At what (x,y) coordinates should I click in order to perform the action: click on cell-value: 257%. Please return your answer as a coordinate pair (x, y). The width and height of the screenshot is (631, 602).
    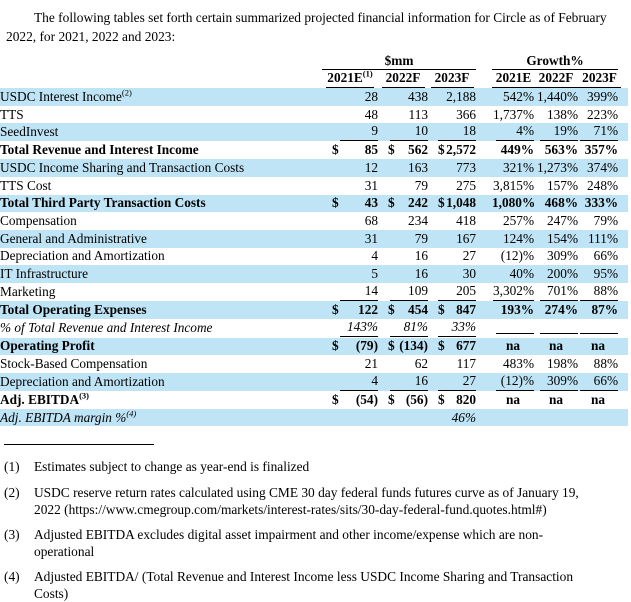
    Looking at the image, I should click on (519, 221).